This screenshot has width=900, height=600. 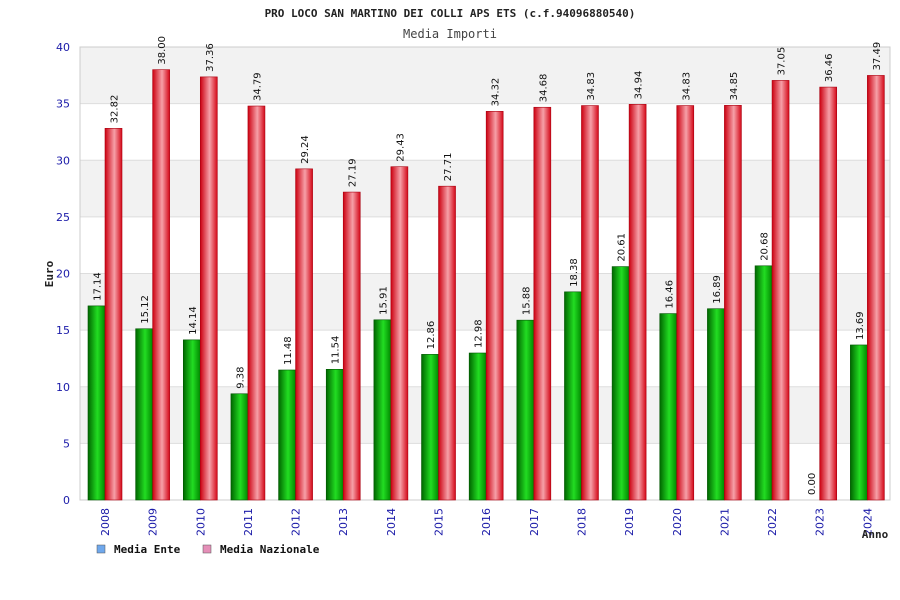 What do you see at coordinates (66, 500) in the screenshot?
I see `y-tick-label: 0` at bounding box center [66, 500].